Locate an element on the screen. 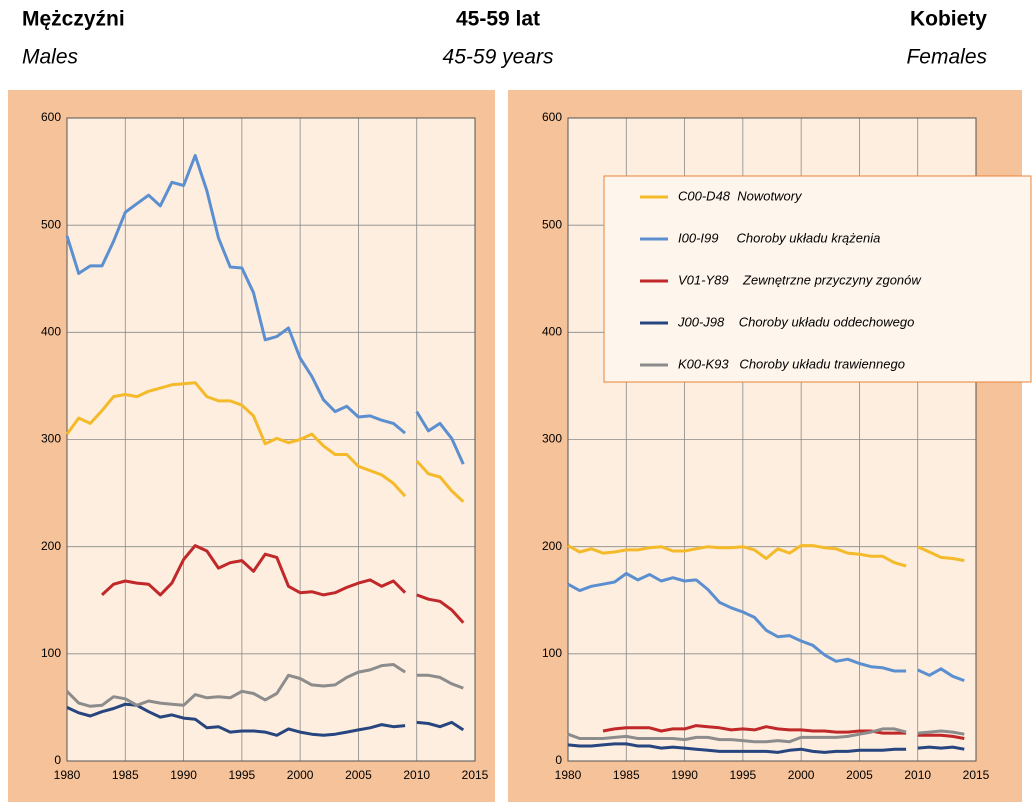  left-subtitle: Males is located at coordinates (50, 57).